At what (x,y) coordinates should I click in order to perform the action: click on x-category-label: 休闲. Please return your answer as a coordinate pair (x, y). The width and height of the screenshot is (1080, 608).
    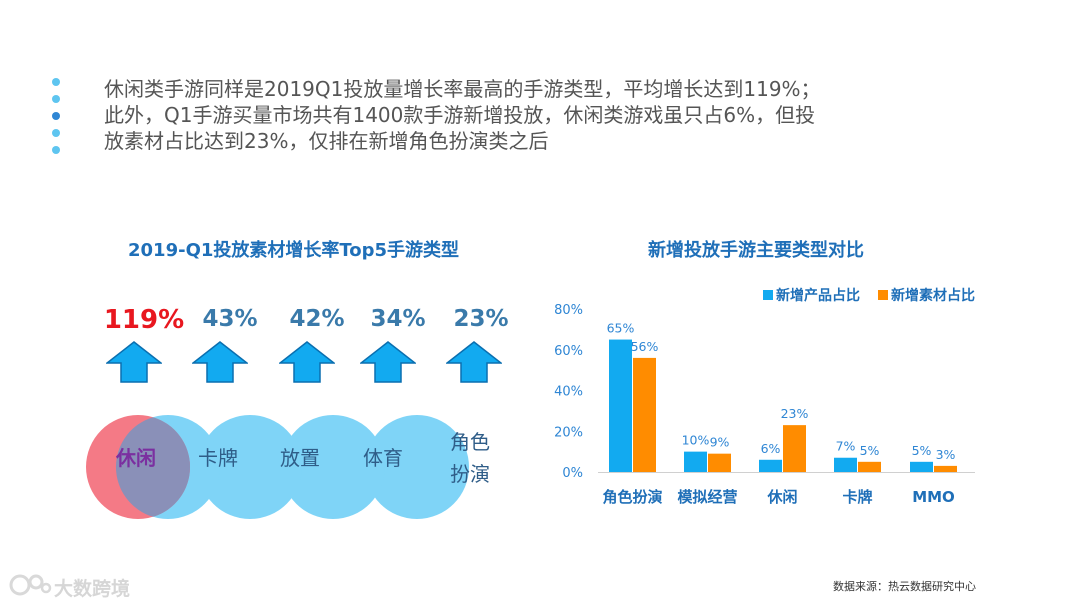
    Looking at the image, I should click on (781, 497).